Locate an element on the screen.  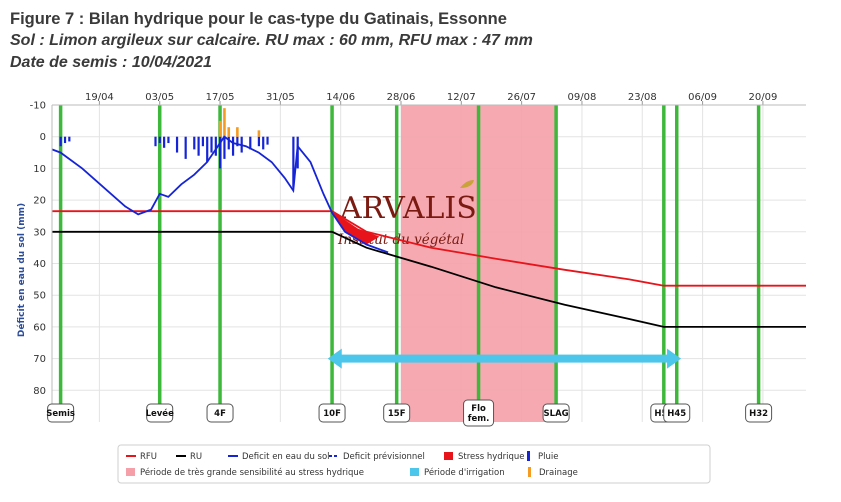
irrigation-period is located at coordinates (504, 358).